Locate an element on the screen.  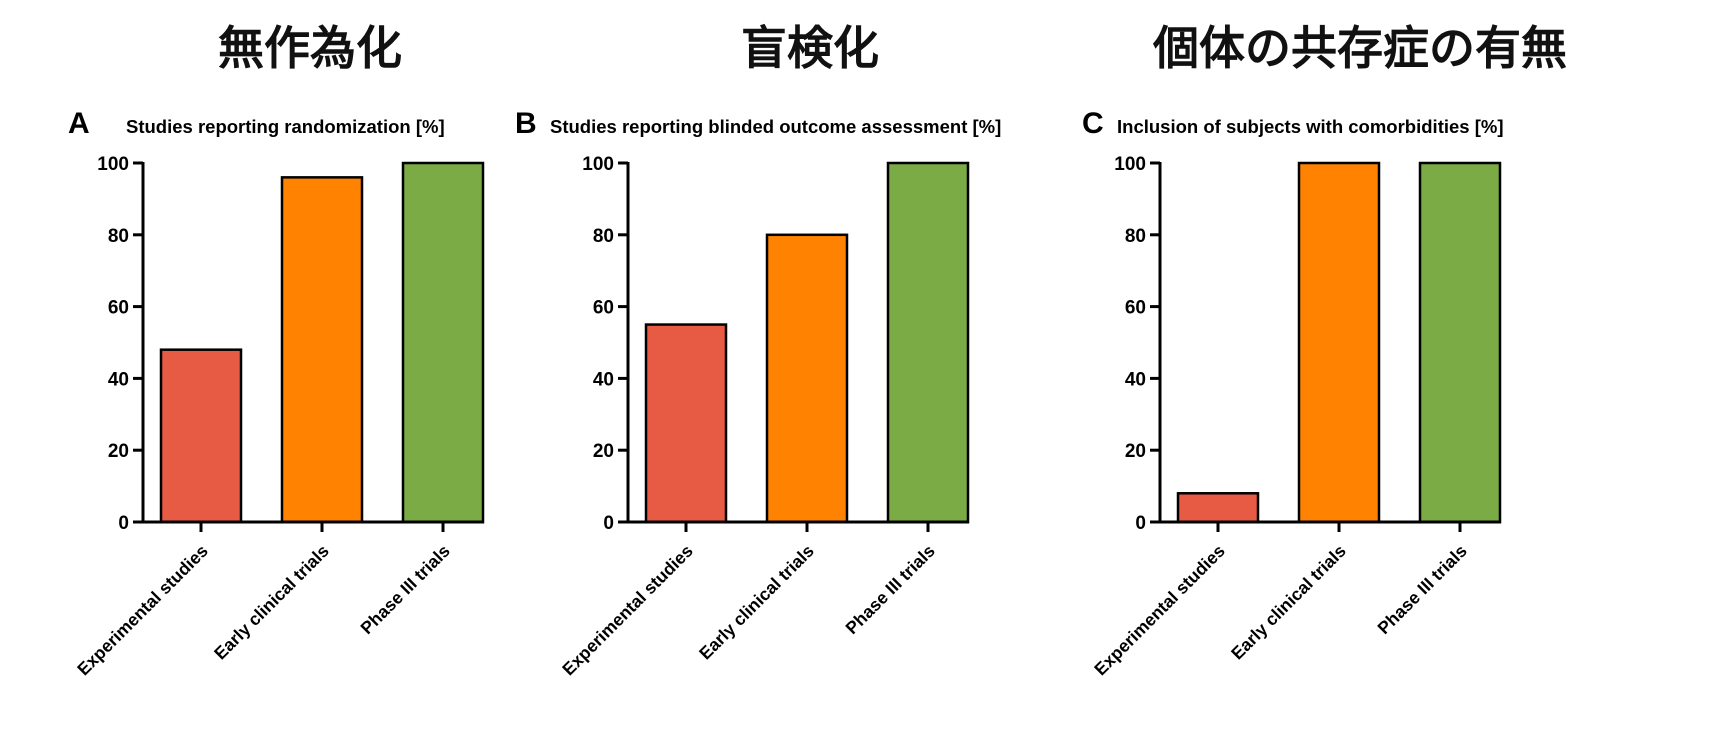
panel-label: B is located at coordinates (526, 123).